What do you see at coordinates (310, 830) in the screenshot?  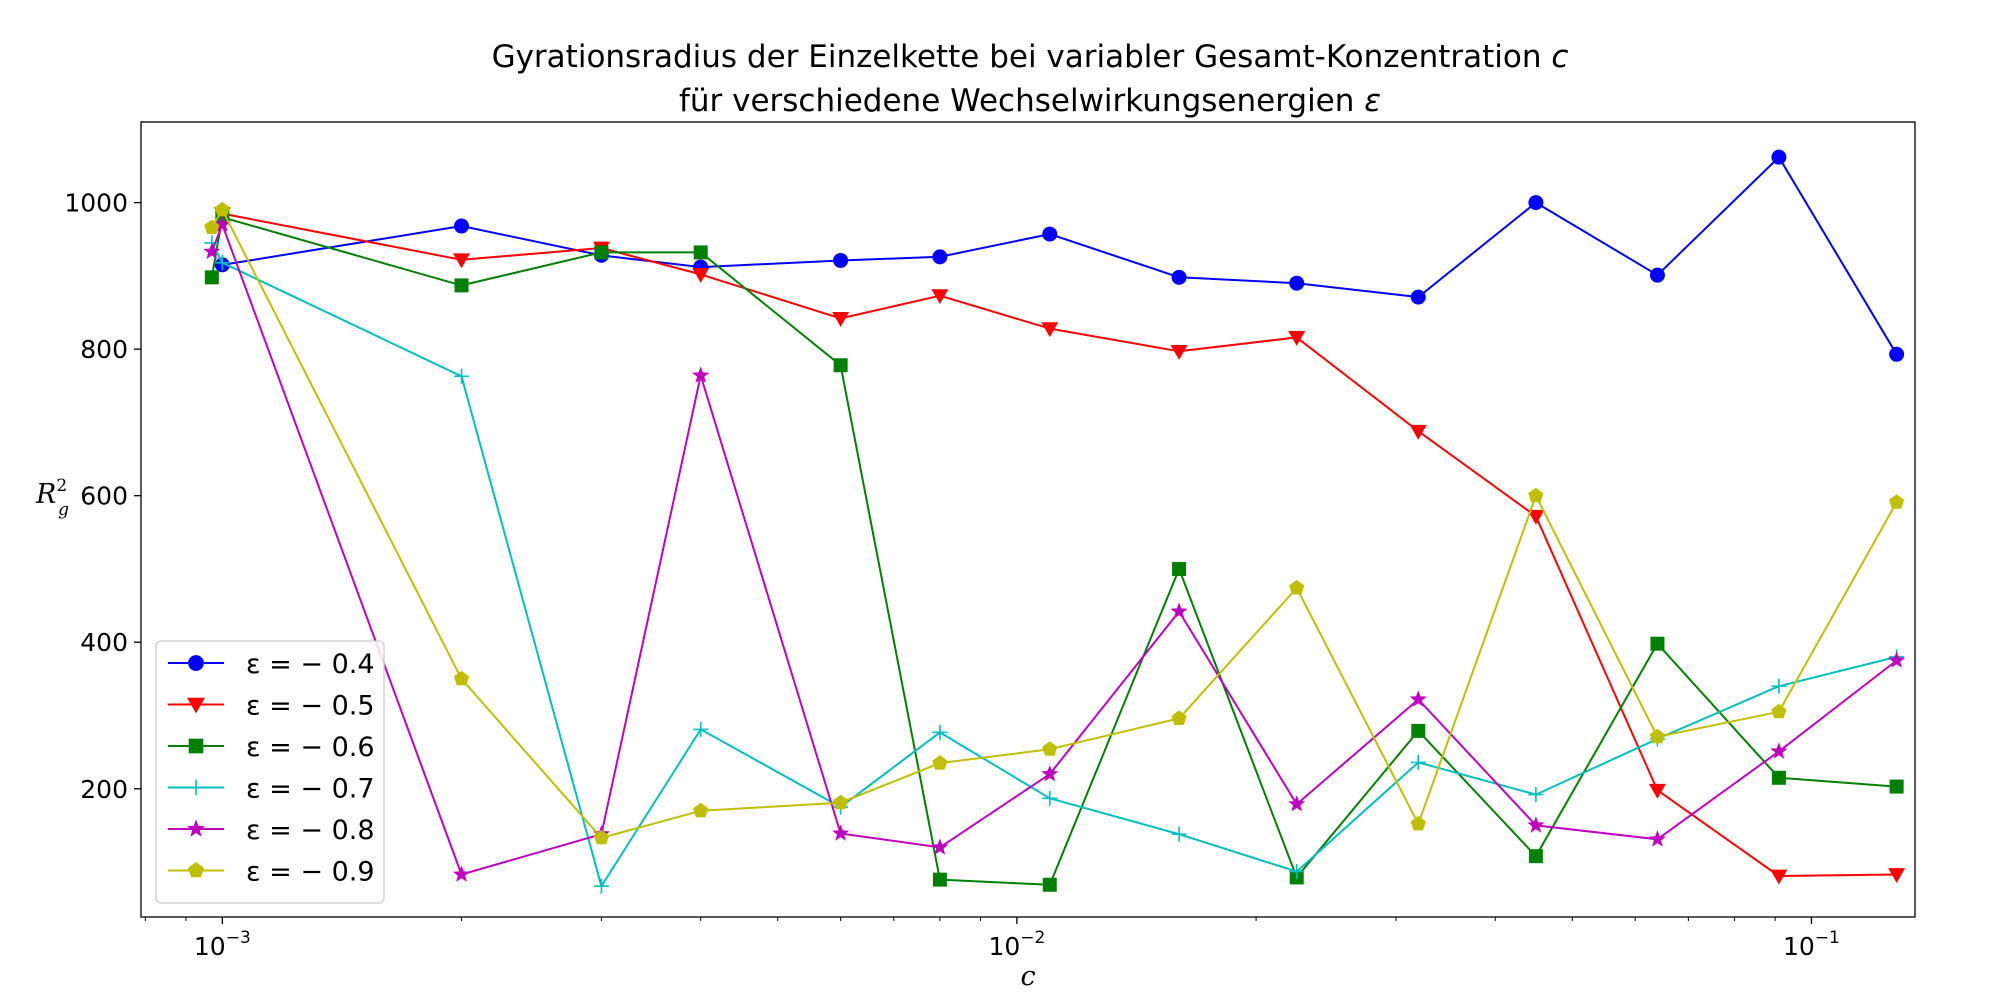 I see `legend-label: ε = − 0.8` at bounding box center [310, 830].